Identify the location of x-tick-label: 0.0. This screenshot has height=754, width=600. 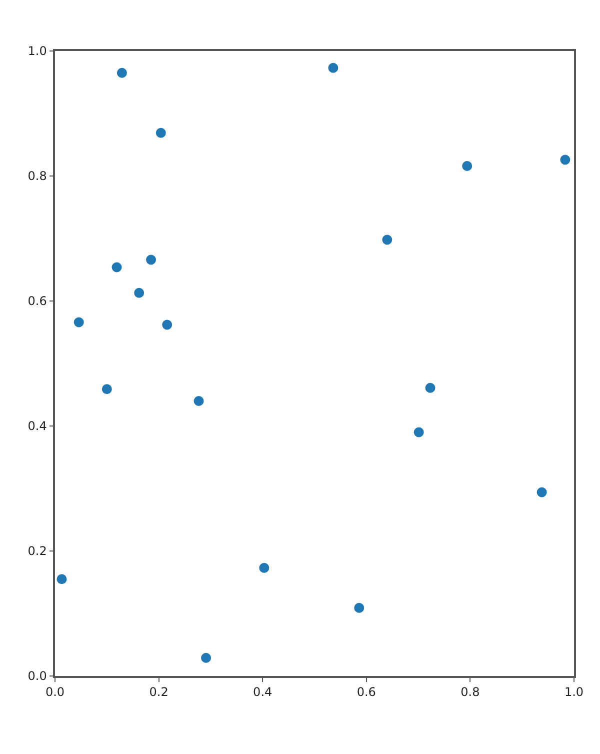
(55, 692).